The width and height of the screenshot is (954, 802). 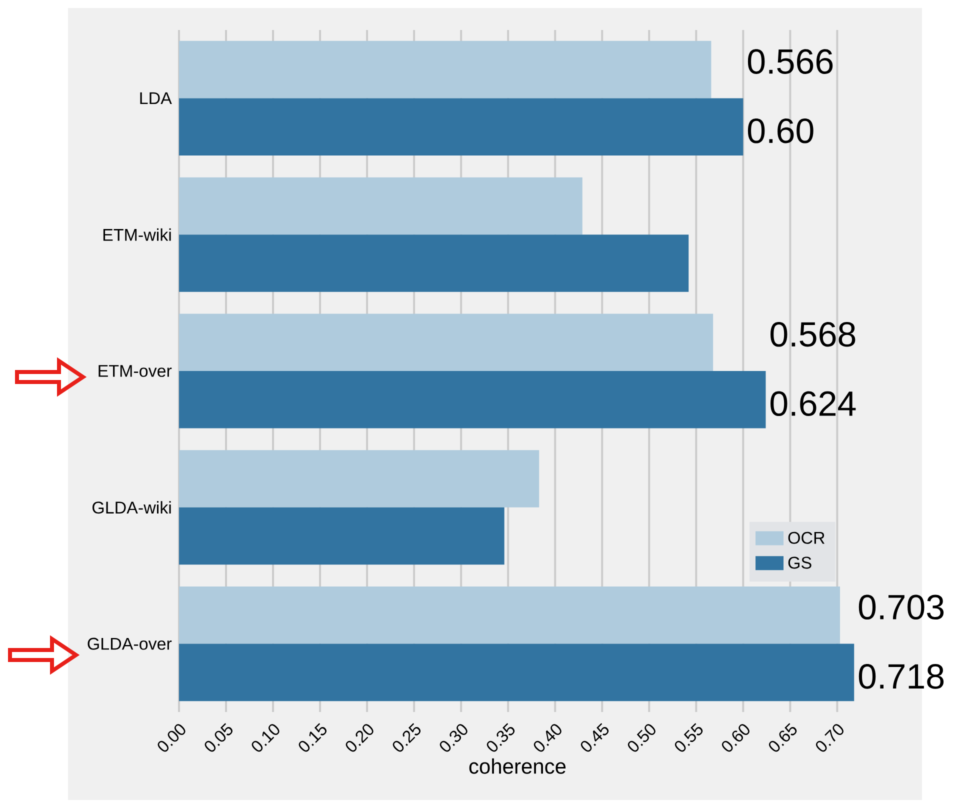 What do you see at coordinates (135, 371) in the screenshot?
I see `y-tick-label: ETM-over` at bounding box center [135, 371].